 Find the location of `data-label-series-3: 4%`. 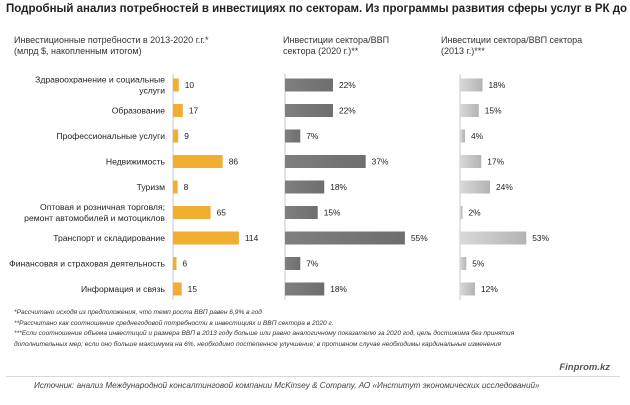

data-label-series-3: 4% is located at coordinates (477, 136).